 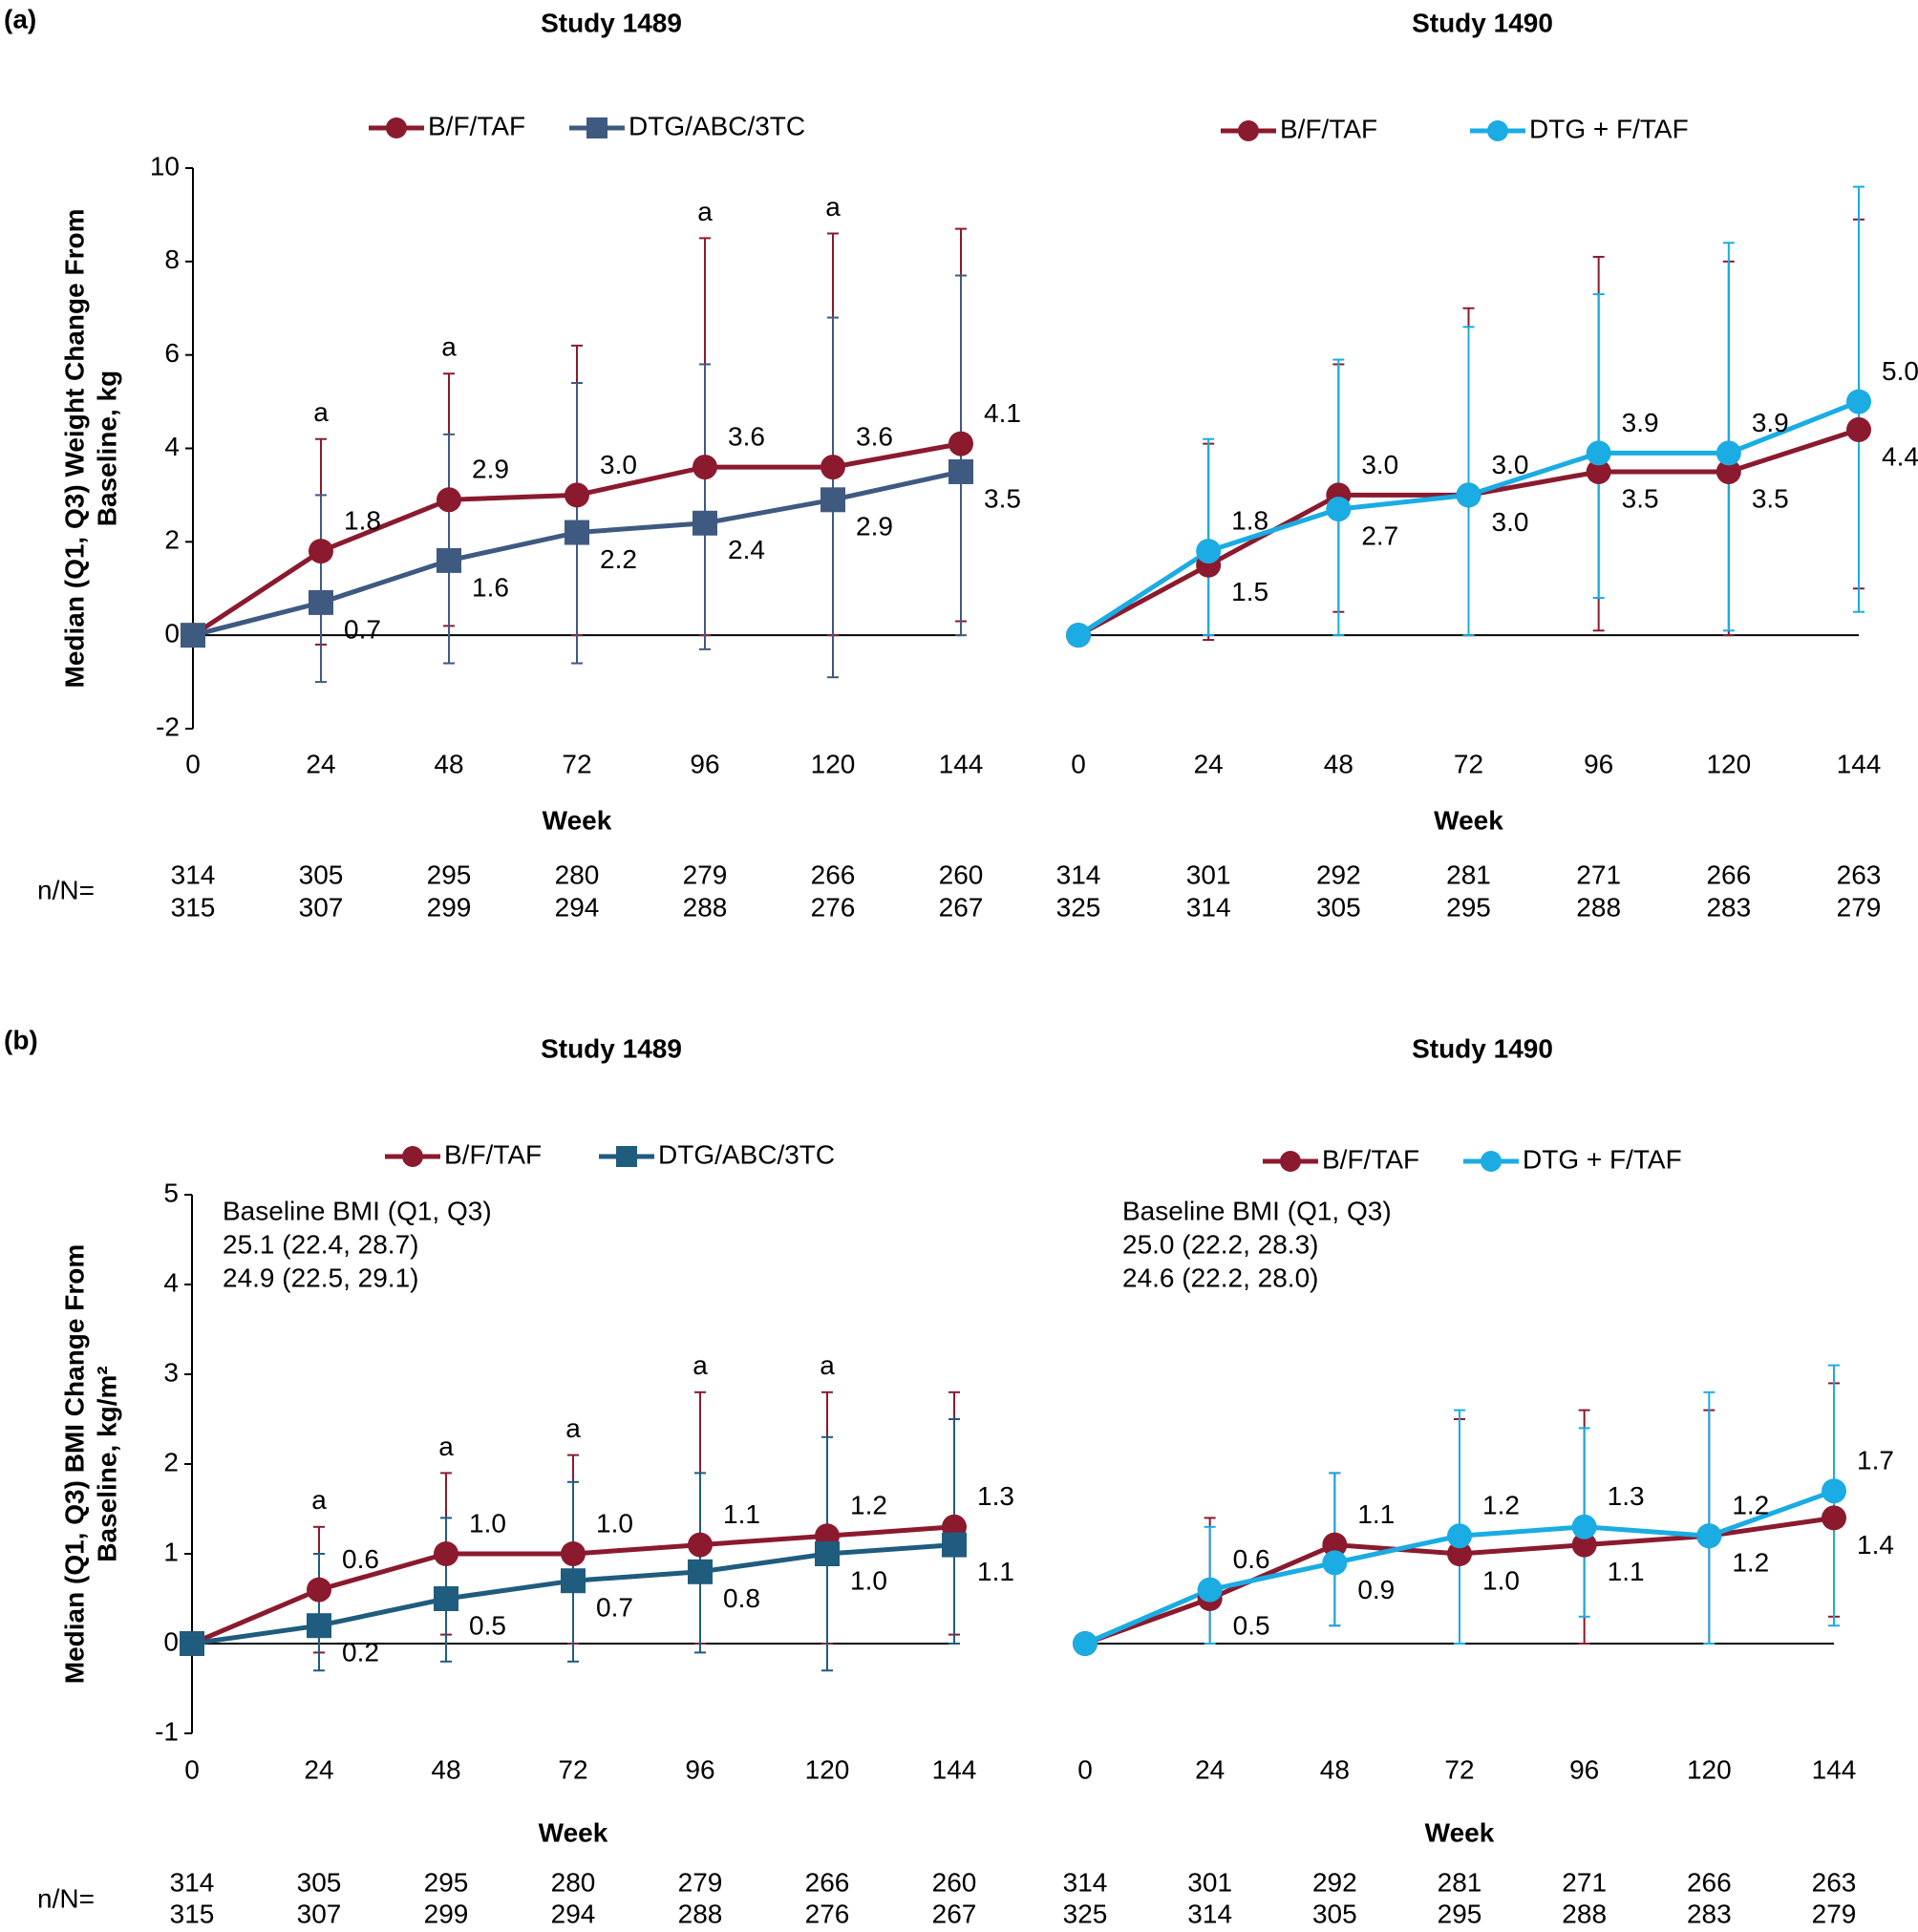 I want to click on value-label: 5.0, so click(x=1900, y=371).